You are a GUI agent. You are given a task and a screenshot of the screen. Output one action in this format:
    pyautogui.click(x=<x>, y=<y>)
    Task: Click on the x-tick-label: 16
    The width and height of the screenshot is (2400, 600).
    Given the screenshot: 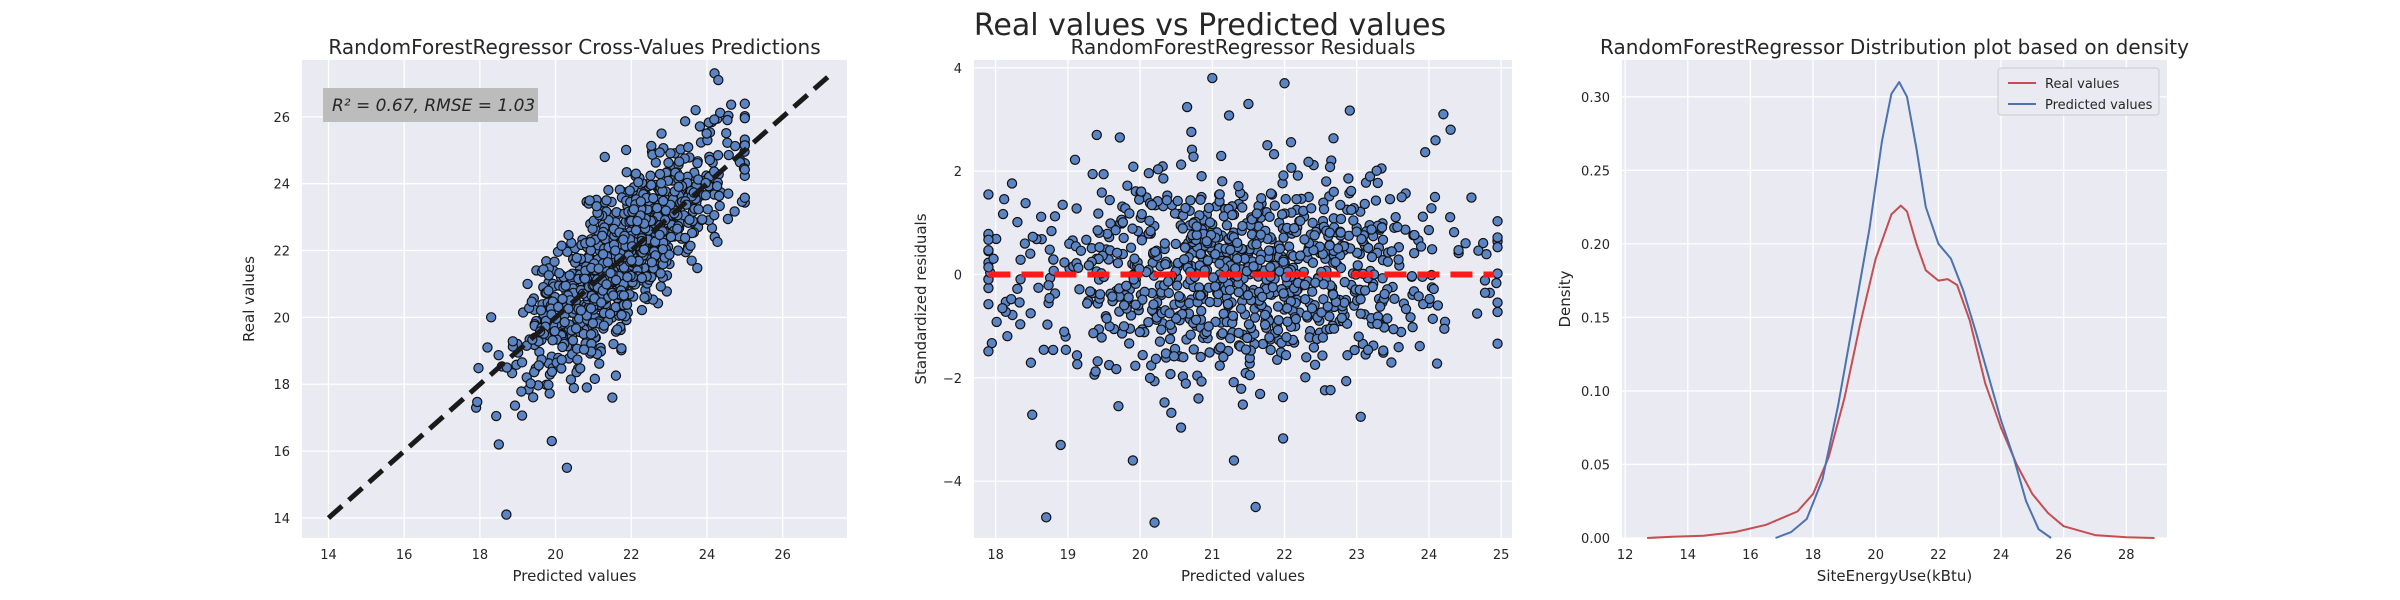 What is the action you would take?
    pyautogui.click(x=404, y=555)
    